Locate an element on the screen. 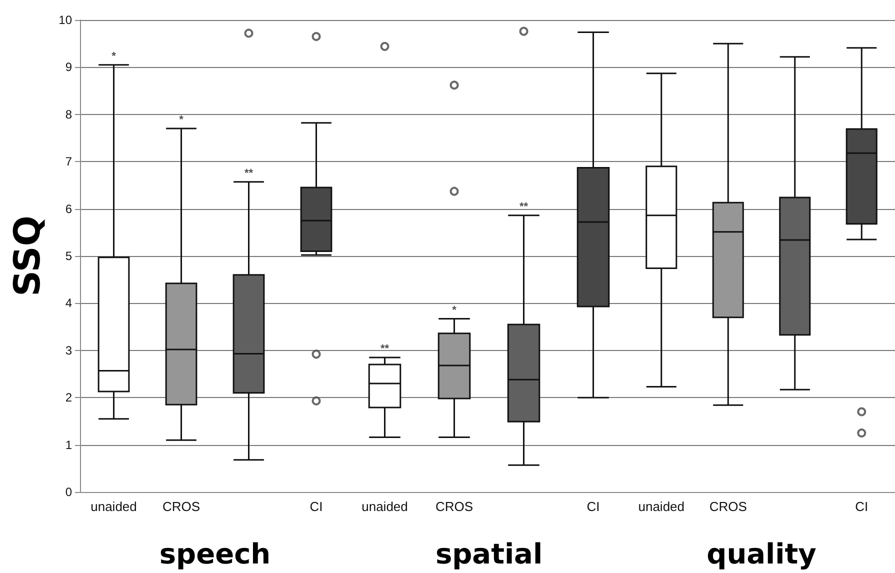 The image size is (895, 573). x-axis-title: speech is located at coordinates (215, 554).